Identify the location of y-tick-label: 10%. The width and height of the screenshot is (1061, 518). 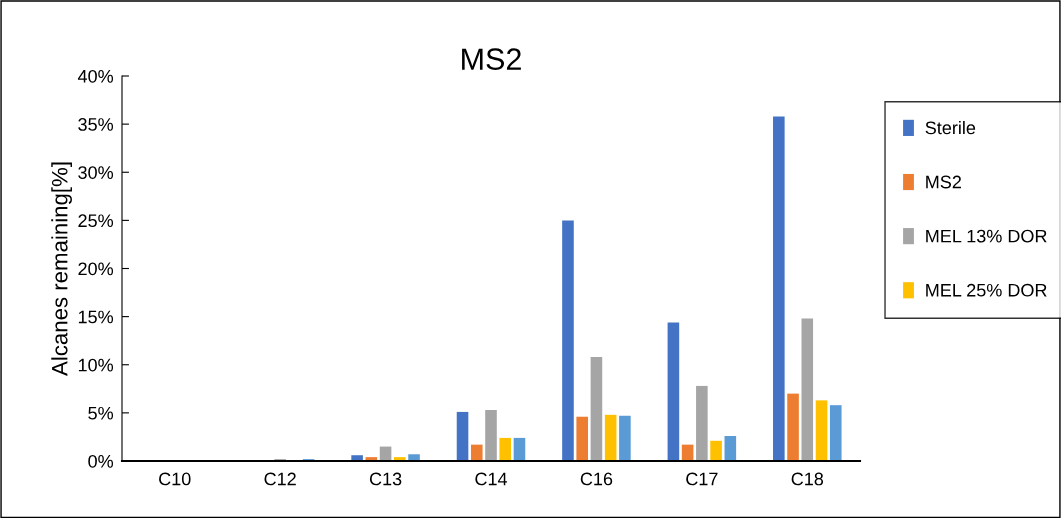
(96, 365).